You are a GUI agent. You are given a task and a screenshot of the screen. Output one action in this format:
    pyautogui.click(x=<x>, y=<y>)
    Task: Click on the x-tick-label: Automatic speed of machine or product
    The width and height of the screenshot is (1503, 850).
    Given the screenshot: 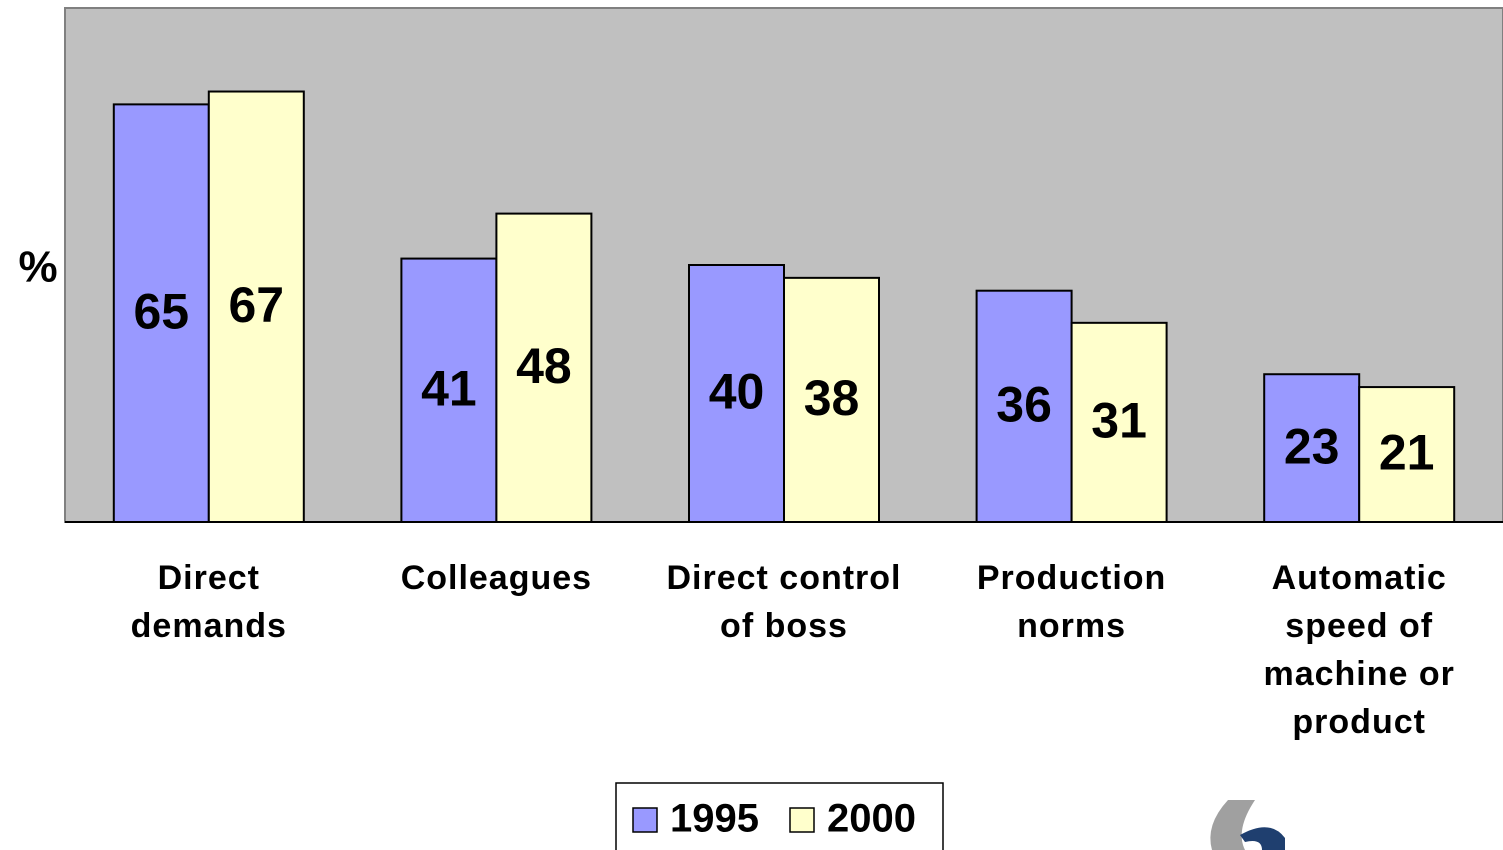 What is the action you would take?
    pyautogui.click(x=1359, y=650)
    